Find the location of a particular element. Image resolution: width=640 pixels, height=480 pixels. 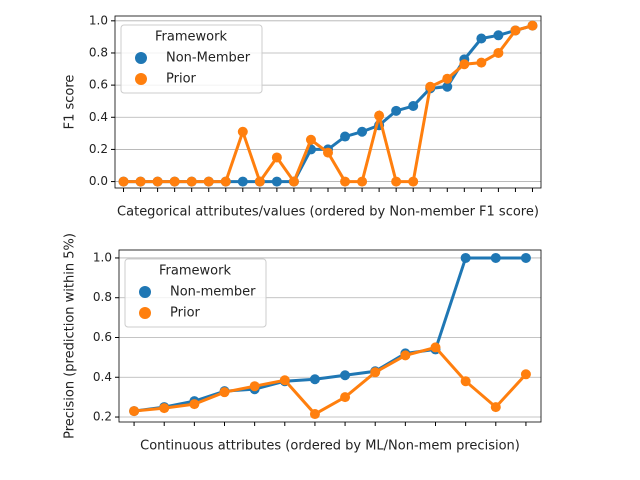

legend-label: Non-Member is located at coordinates (208, 58).